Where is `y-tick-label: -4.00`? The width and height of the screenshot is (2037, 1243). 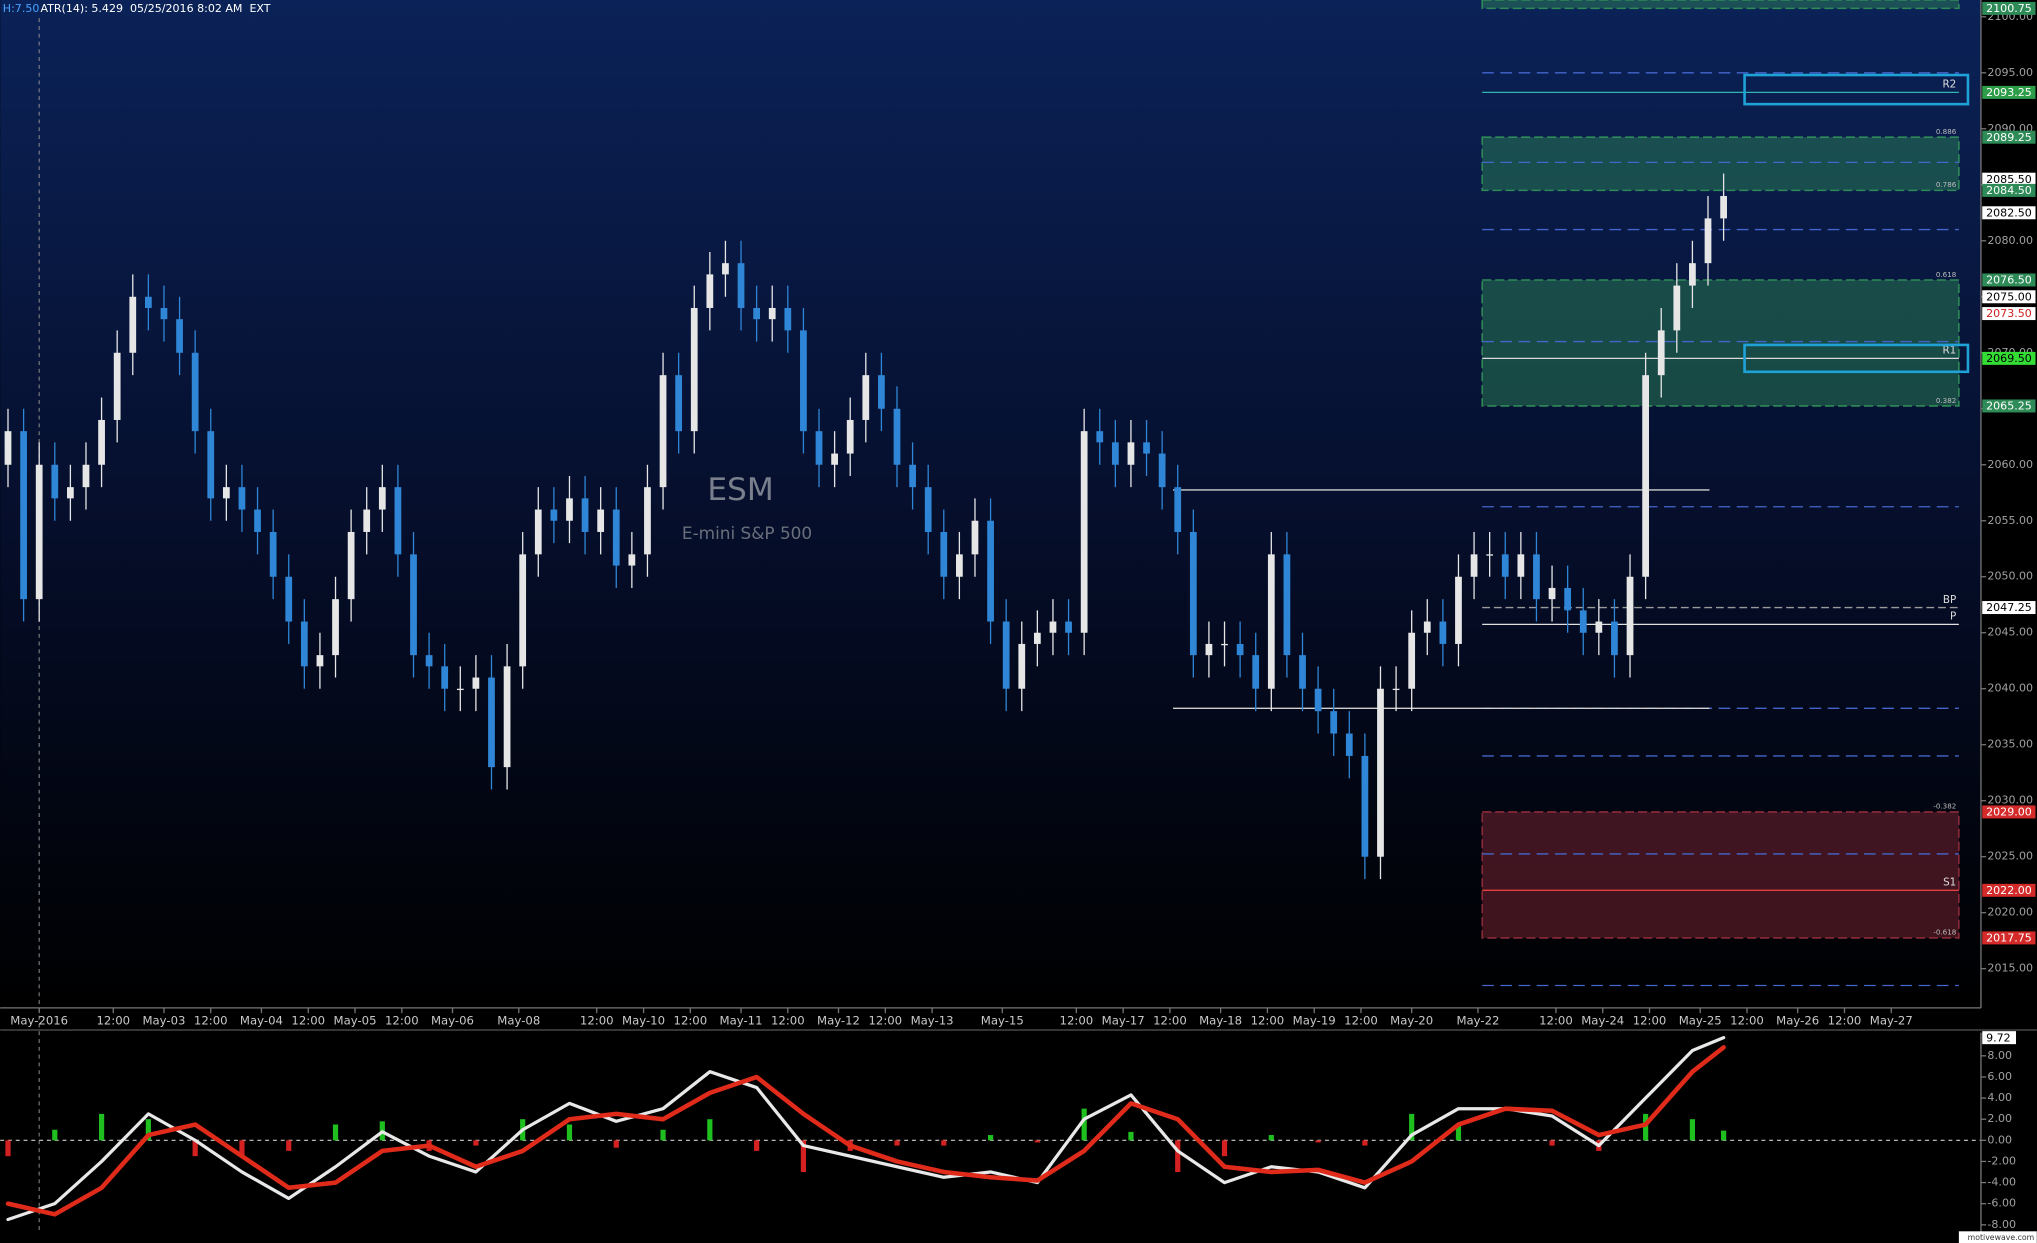
y-tick-label: -4.00 is located at coordinates (2001, 1182).